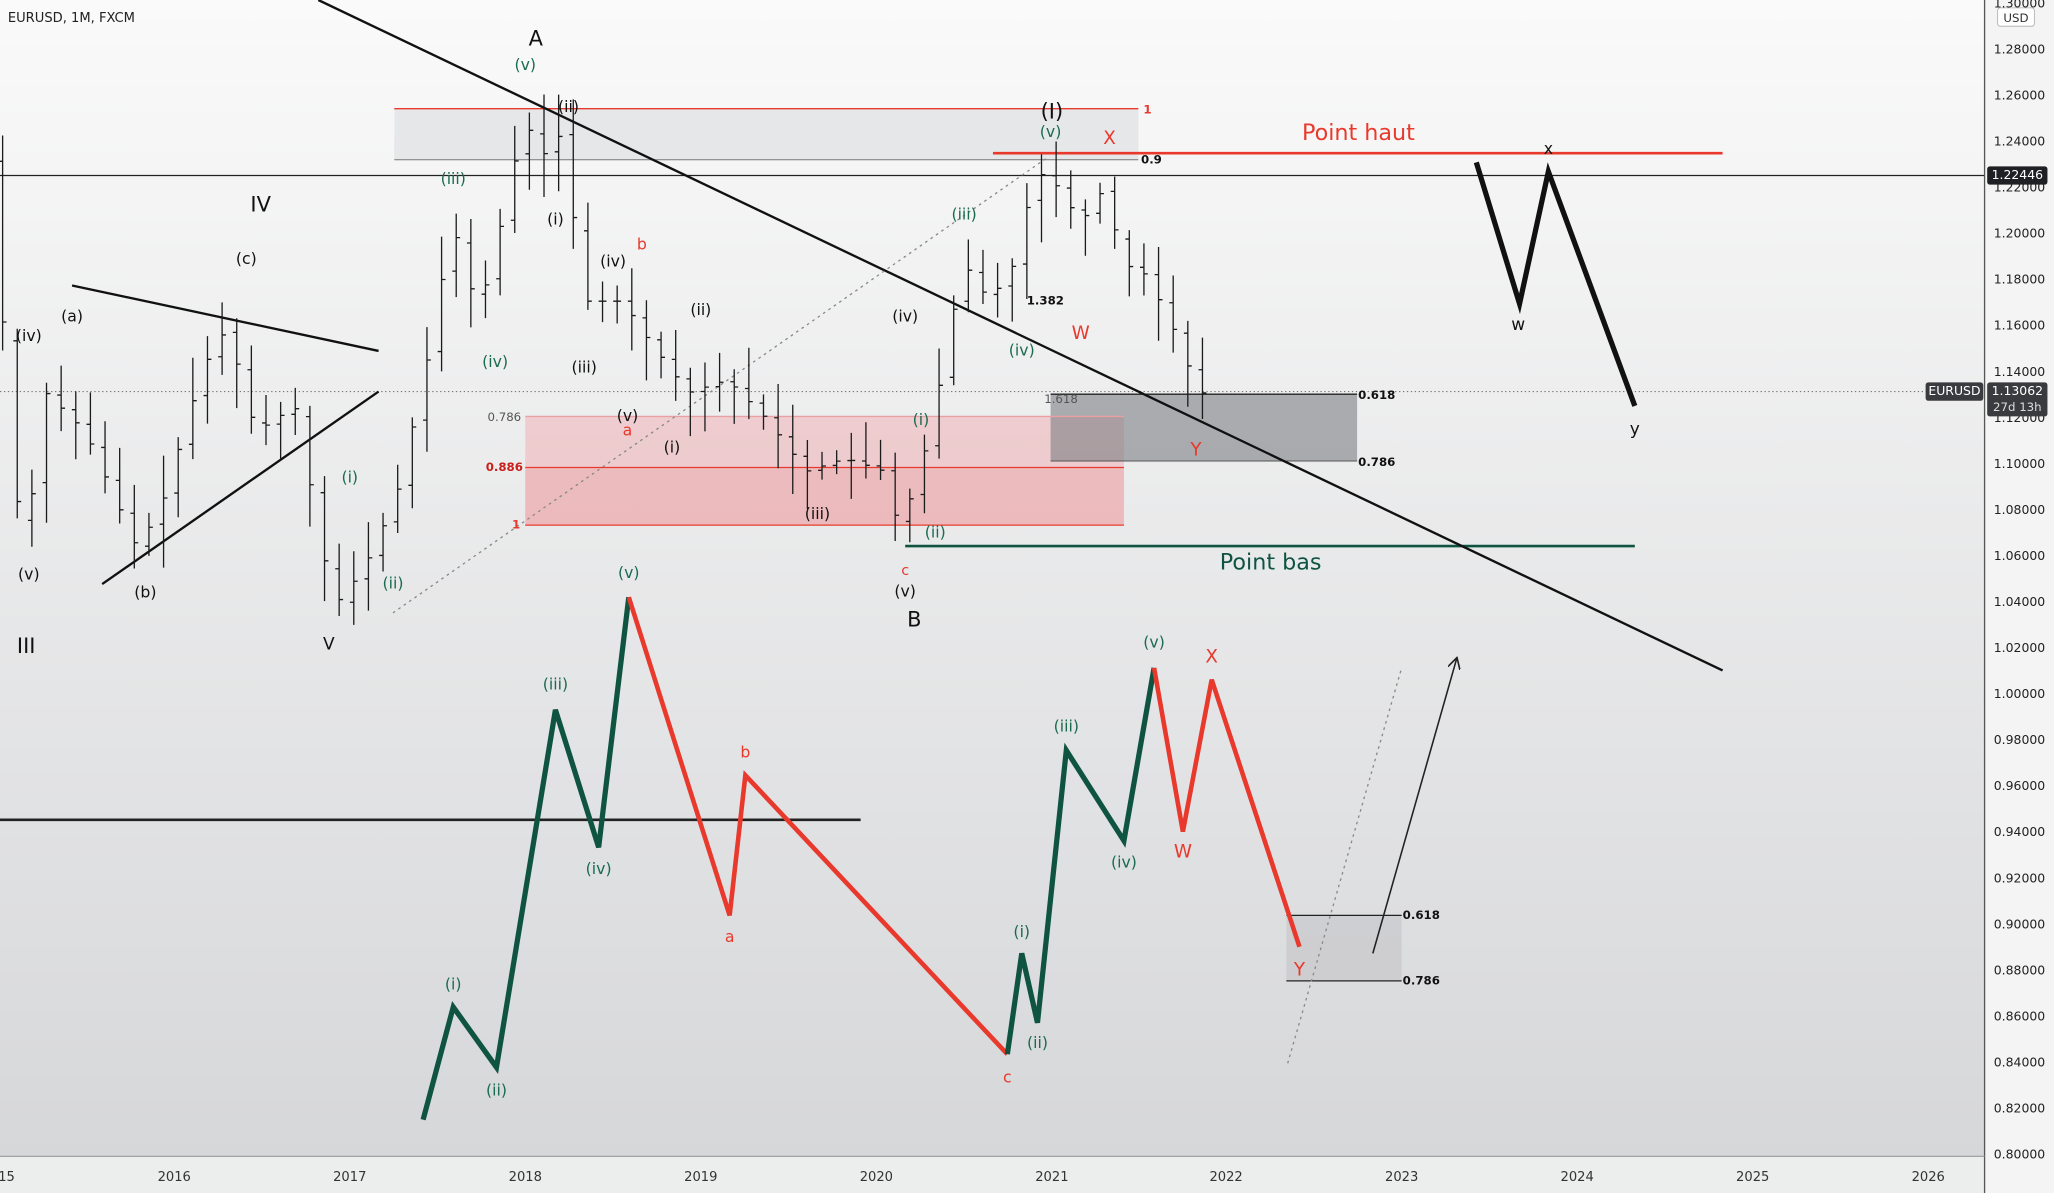  What do you see at coordinates (2017, 175) in the screenshot?
I see `tag-bg` at bounding box center [2017, 175].